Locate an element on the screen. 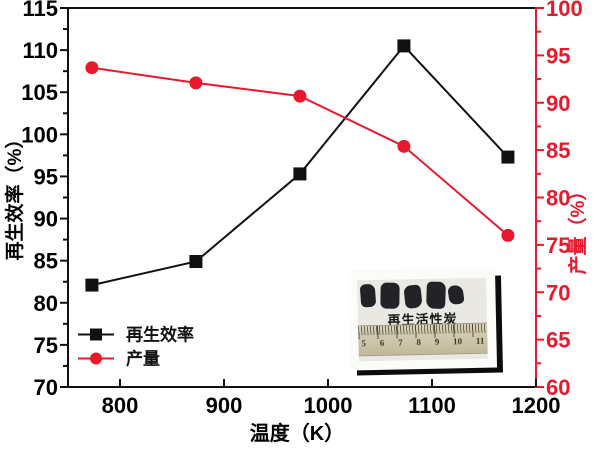 This screenshot has height=454, width=600. right-axis-tick-label: 70 is located at coordinates (558, 292).